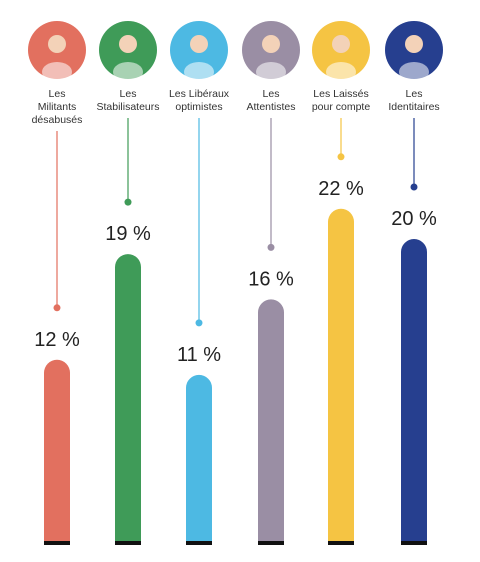 The width and height of the screenshot is (480, 562). Describe the element at coordinates (414, 219) in the screenshot. I see `value-label: 20 %` at that location.